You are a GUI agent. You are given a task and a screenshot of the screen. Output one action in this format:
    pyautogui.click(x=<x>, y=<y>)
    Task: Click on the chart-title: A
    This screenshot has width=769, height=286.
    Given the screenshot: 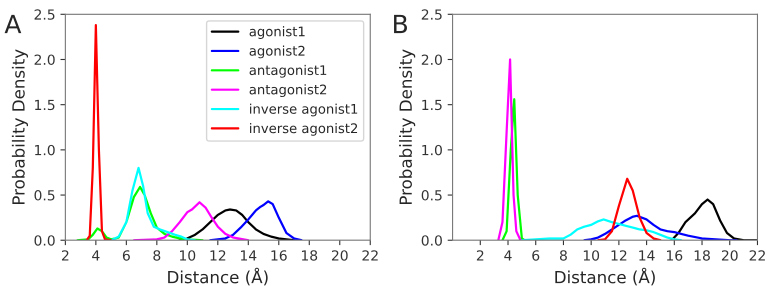 What is the action you would take?
    pyautogui.click(x=13, y=24)
    